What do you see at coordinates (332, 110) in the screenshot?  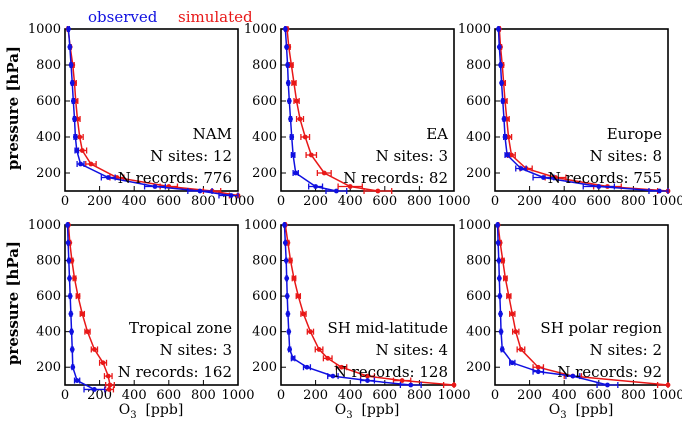 I see `simulated-line` at bounding box center [332, 110].